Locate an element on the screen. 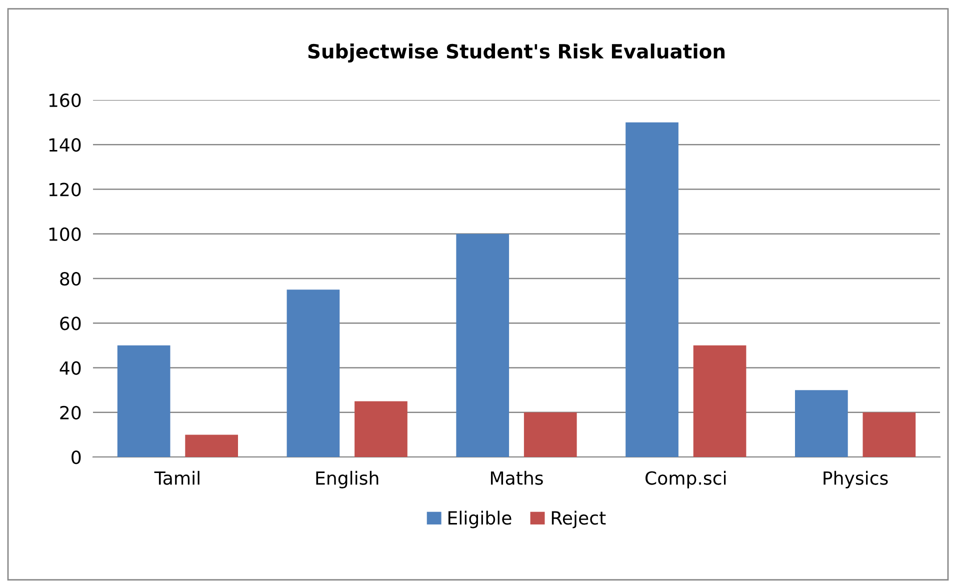 The width and height of the screenshot is (957, 581). y-tick-label: 20 is located at coordinates (70, 413).